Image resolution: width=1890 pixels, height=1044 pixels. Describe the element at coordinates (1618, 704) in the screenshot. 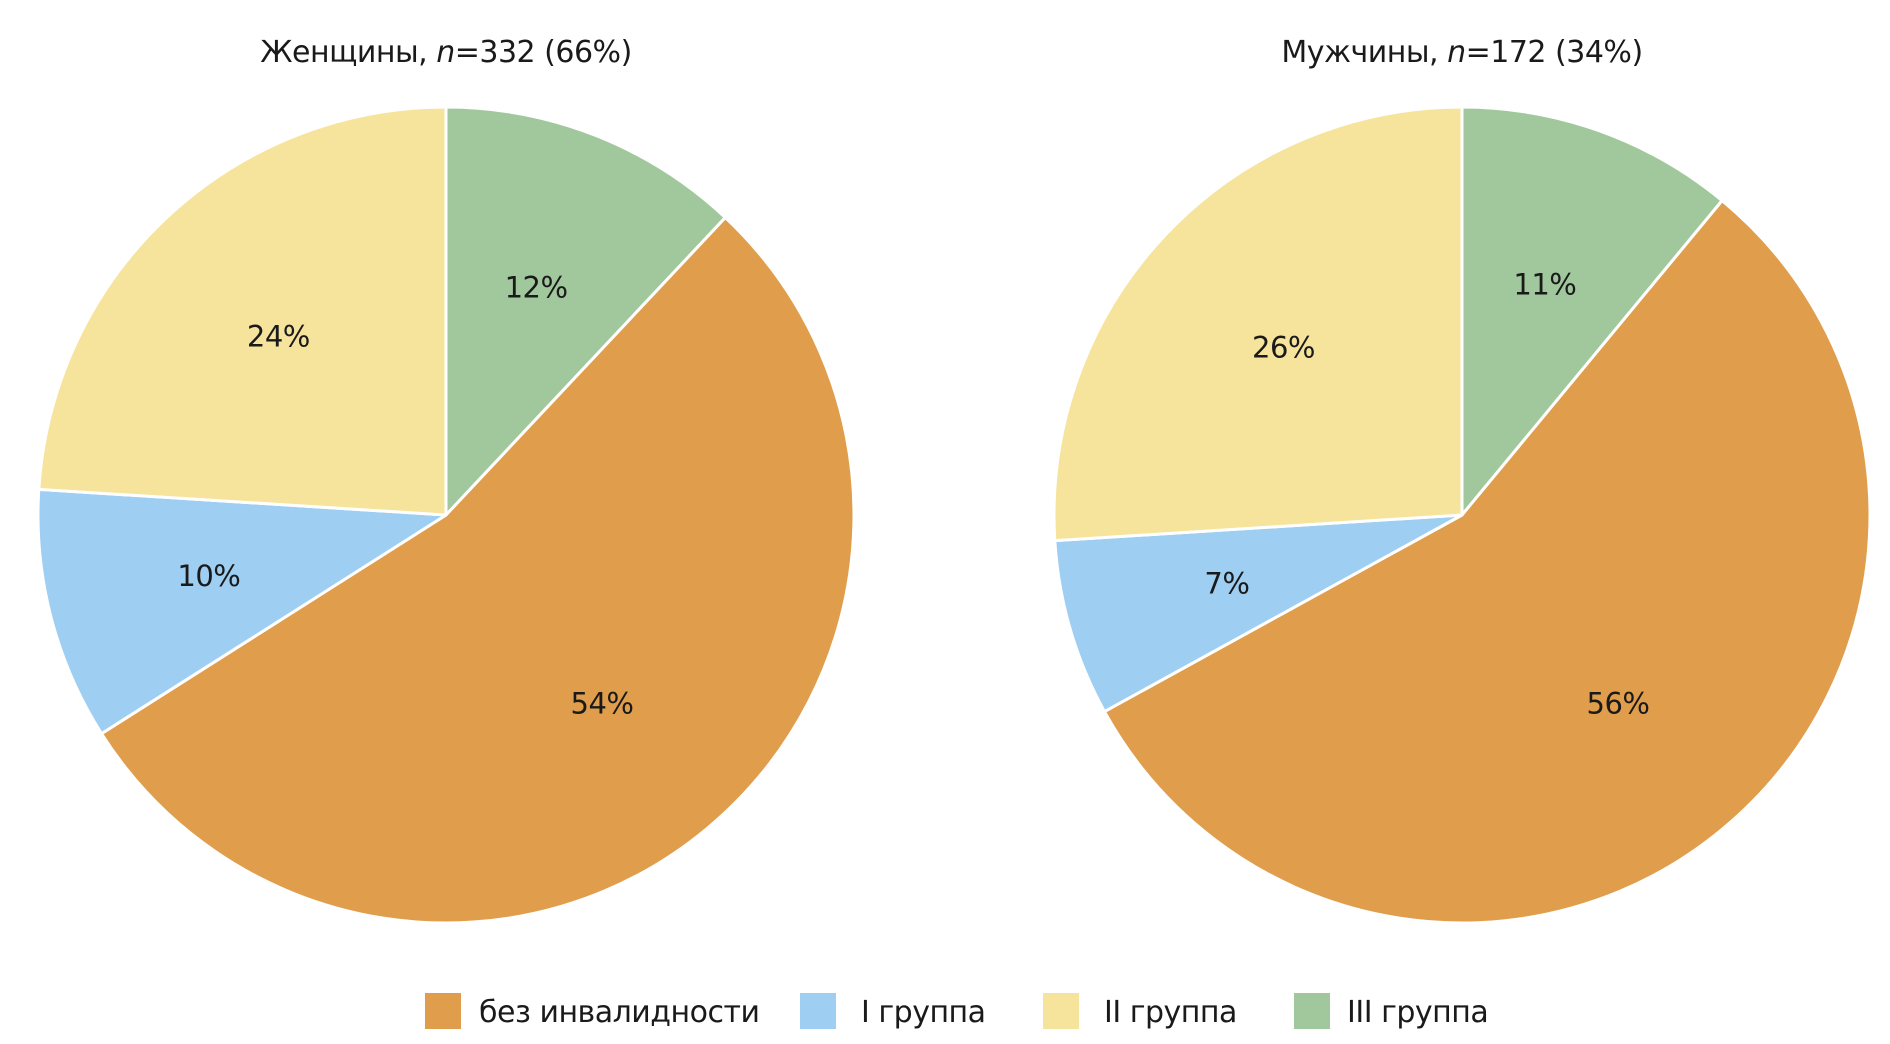

I see `slice-label-no-disability: 56%` at that location.